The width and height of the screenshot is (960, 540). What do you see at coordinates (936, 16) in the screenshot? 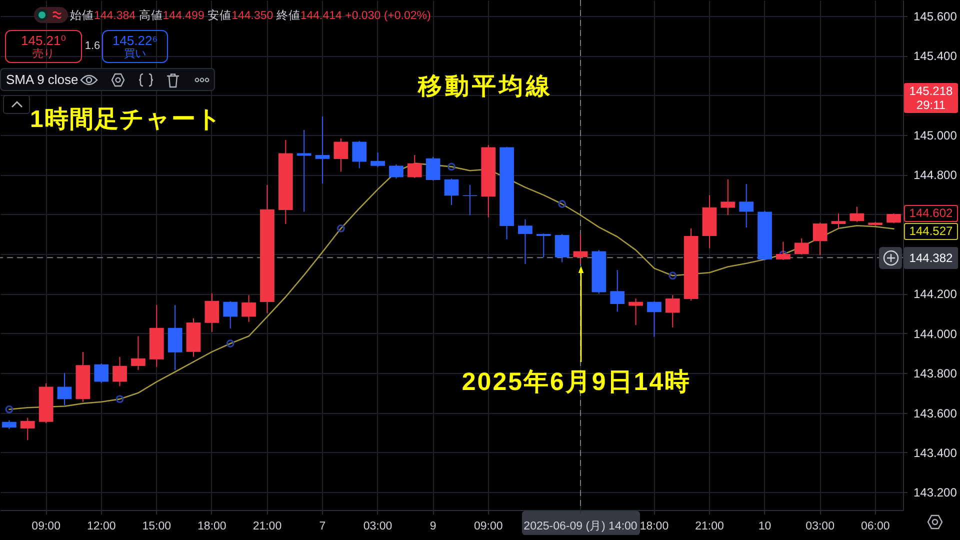
I see `y-tick-label: 145.600` at bounding box center [936, 16].